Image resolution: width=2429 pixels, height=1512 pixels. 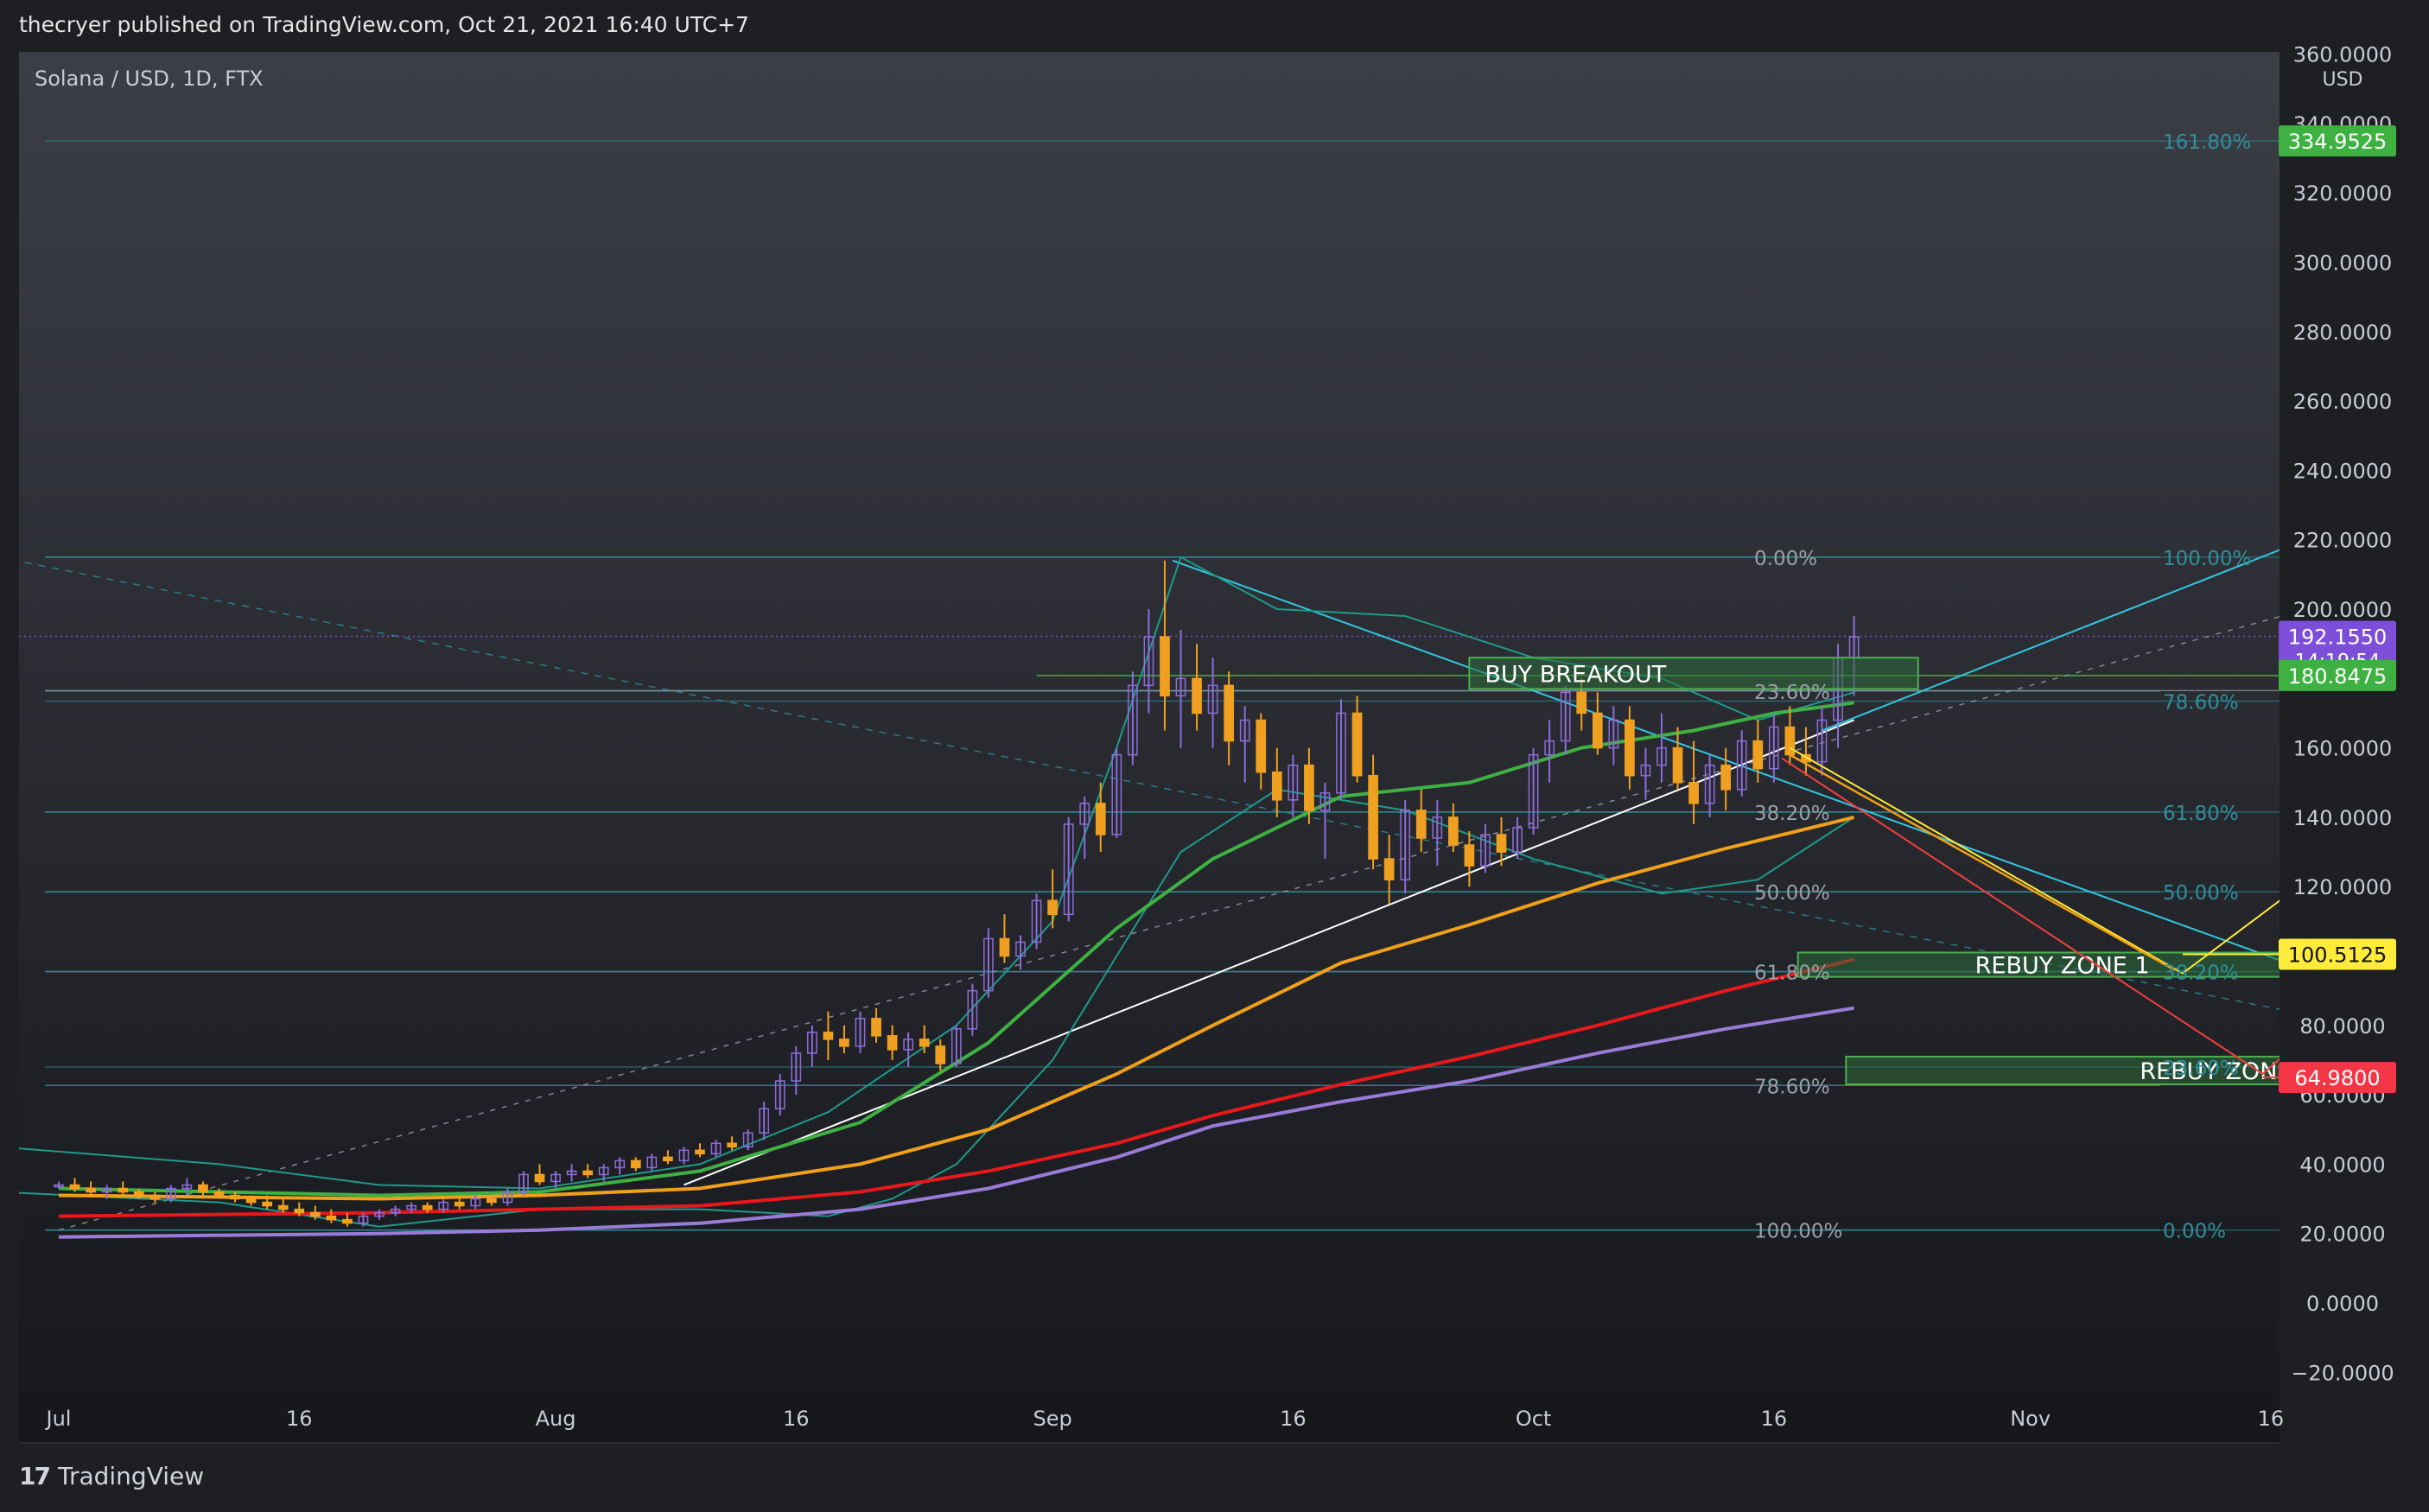 What do you see at coordinates (2338, 676) in the screenshot?
I see `price-tag-value: 180.8475` at bounding box center [2338, 676].